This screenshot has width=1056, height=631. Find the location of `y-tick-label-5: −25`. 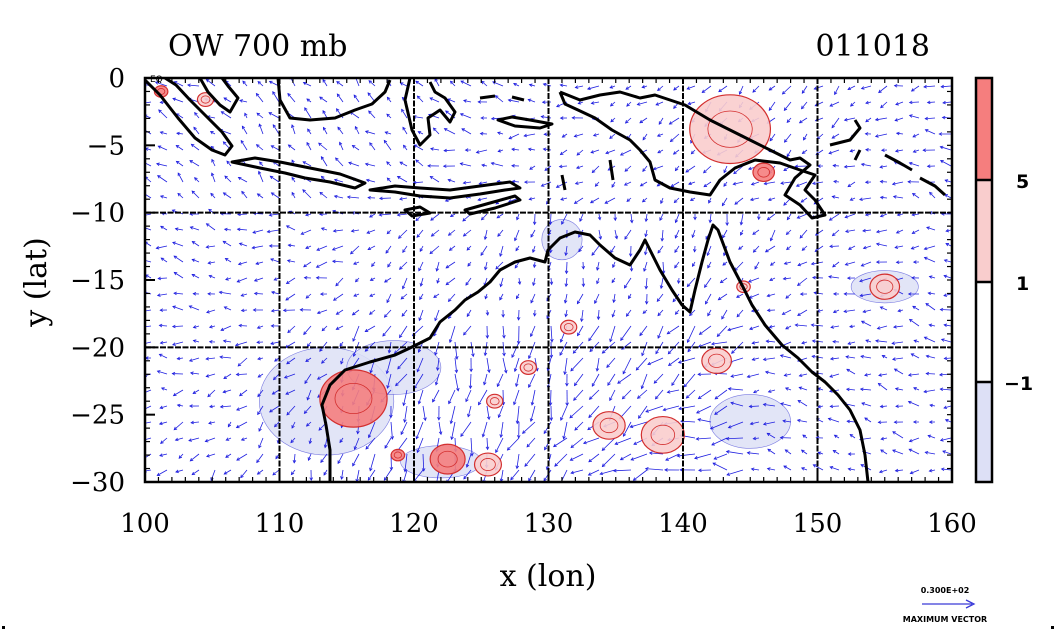

y-tick-label-5: −25 is located at coordinates (97, 416).